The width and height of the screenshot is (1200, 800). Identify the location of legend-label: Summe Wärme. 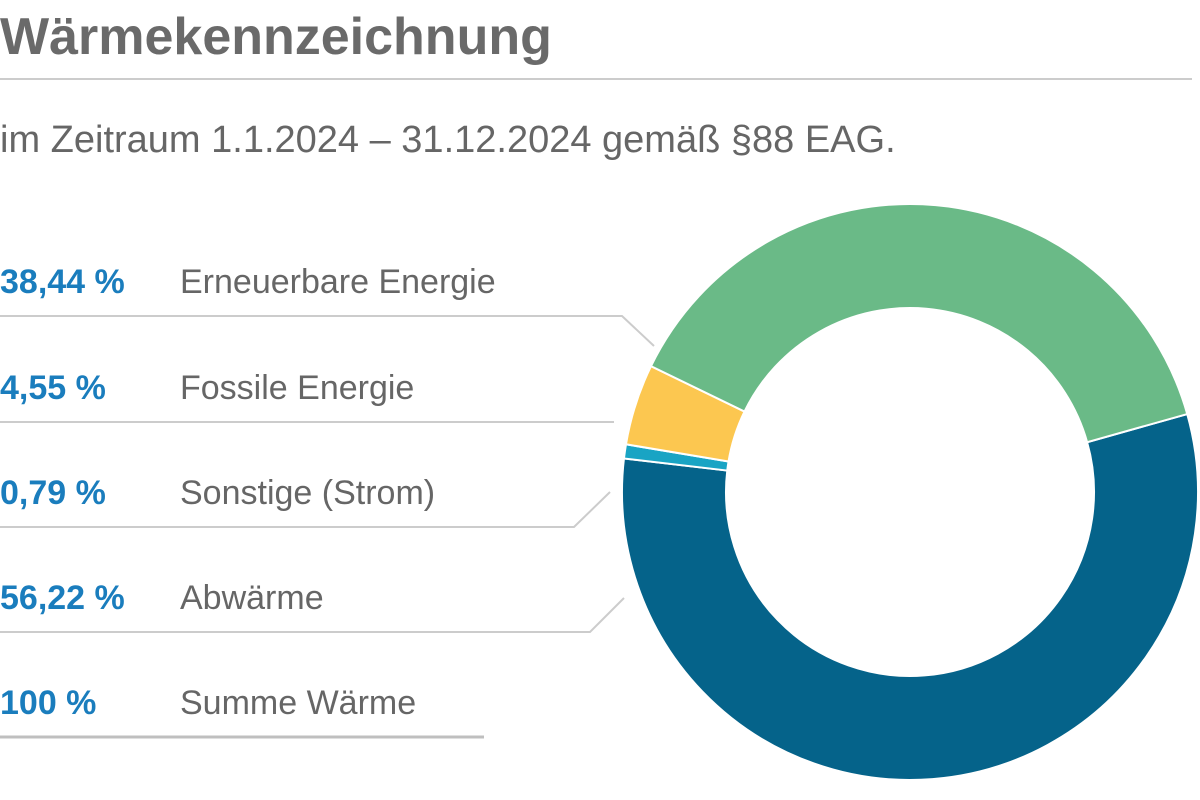
(298, 703).